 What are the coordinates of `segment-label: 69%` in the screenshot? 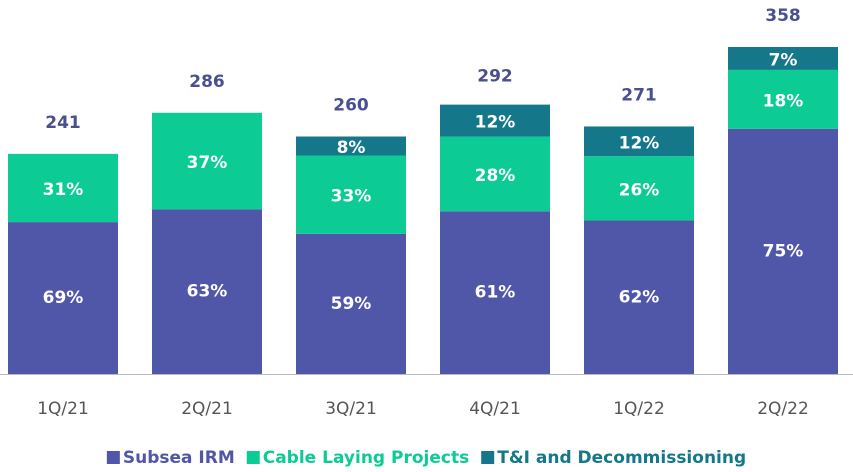 It's located at (63, 298).